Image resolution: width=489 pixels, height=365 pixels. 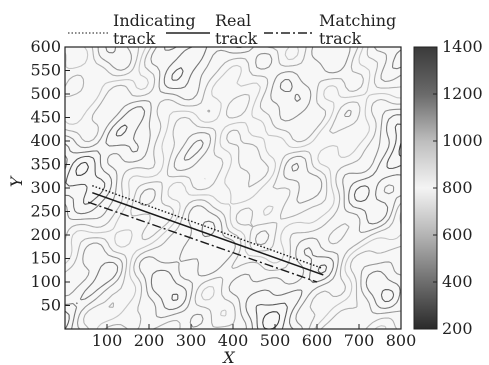 What do you see at coordinates (457, 328) in the screenshot?
I see `colorbar-tick-label: 200` at bounding box center [457, 328].